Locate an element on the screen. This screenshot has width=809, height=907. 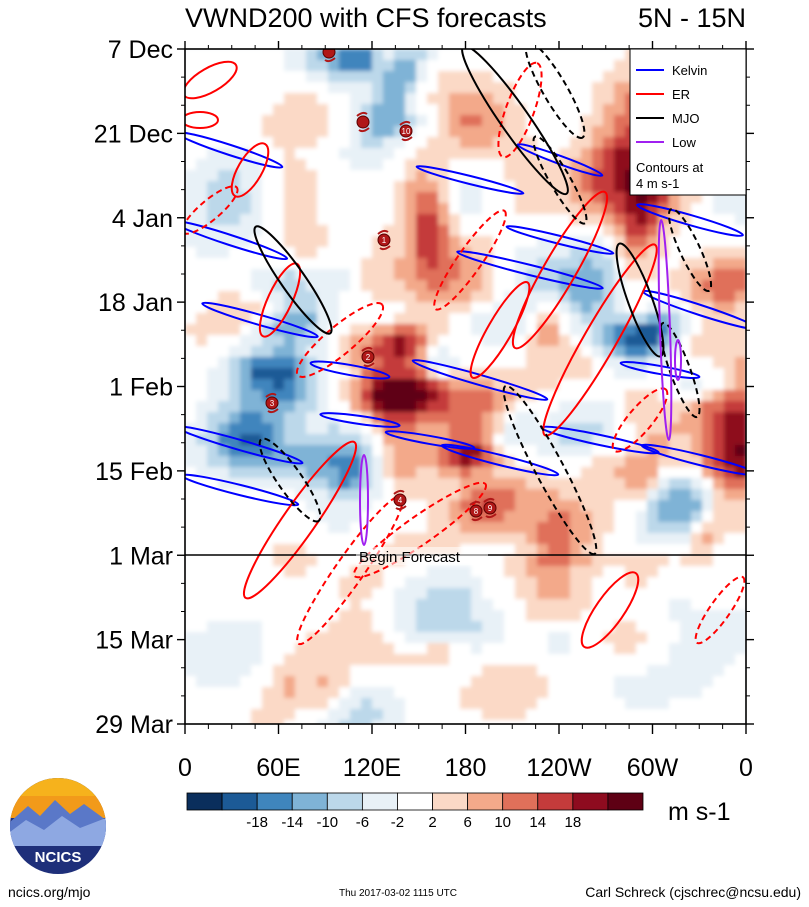
tc-marker-arm is located at coordinates (405, 123).